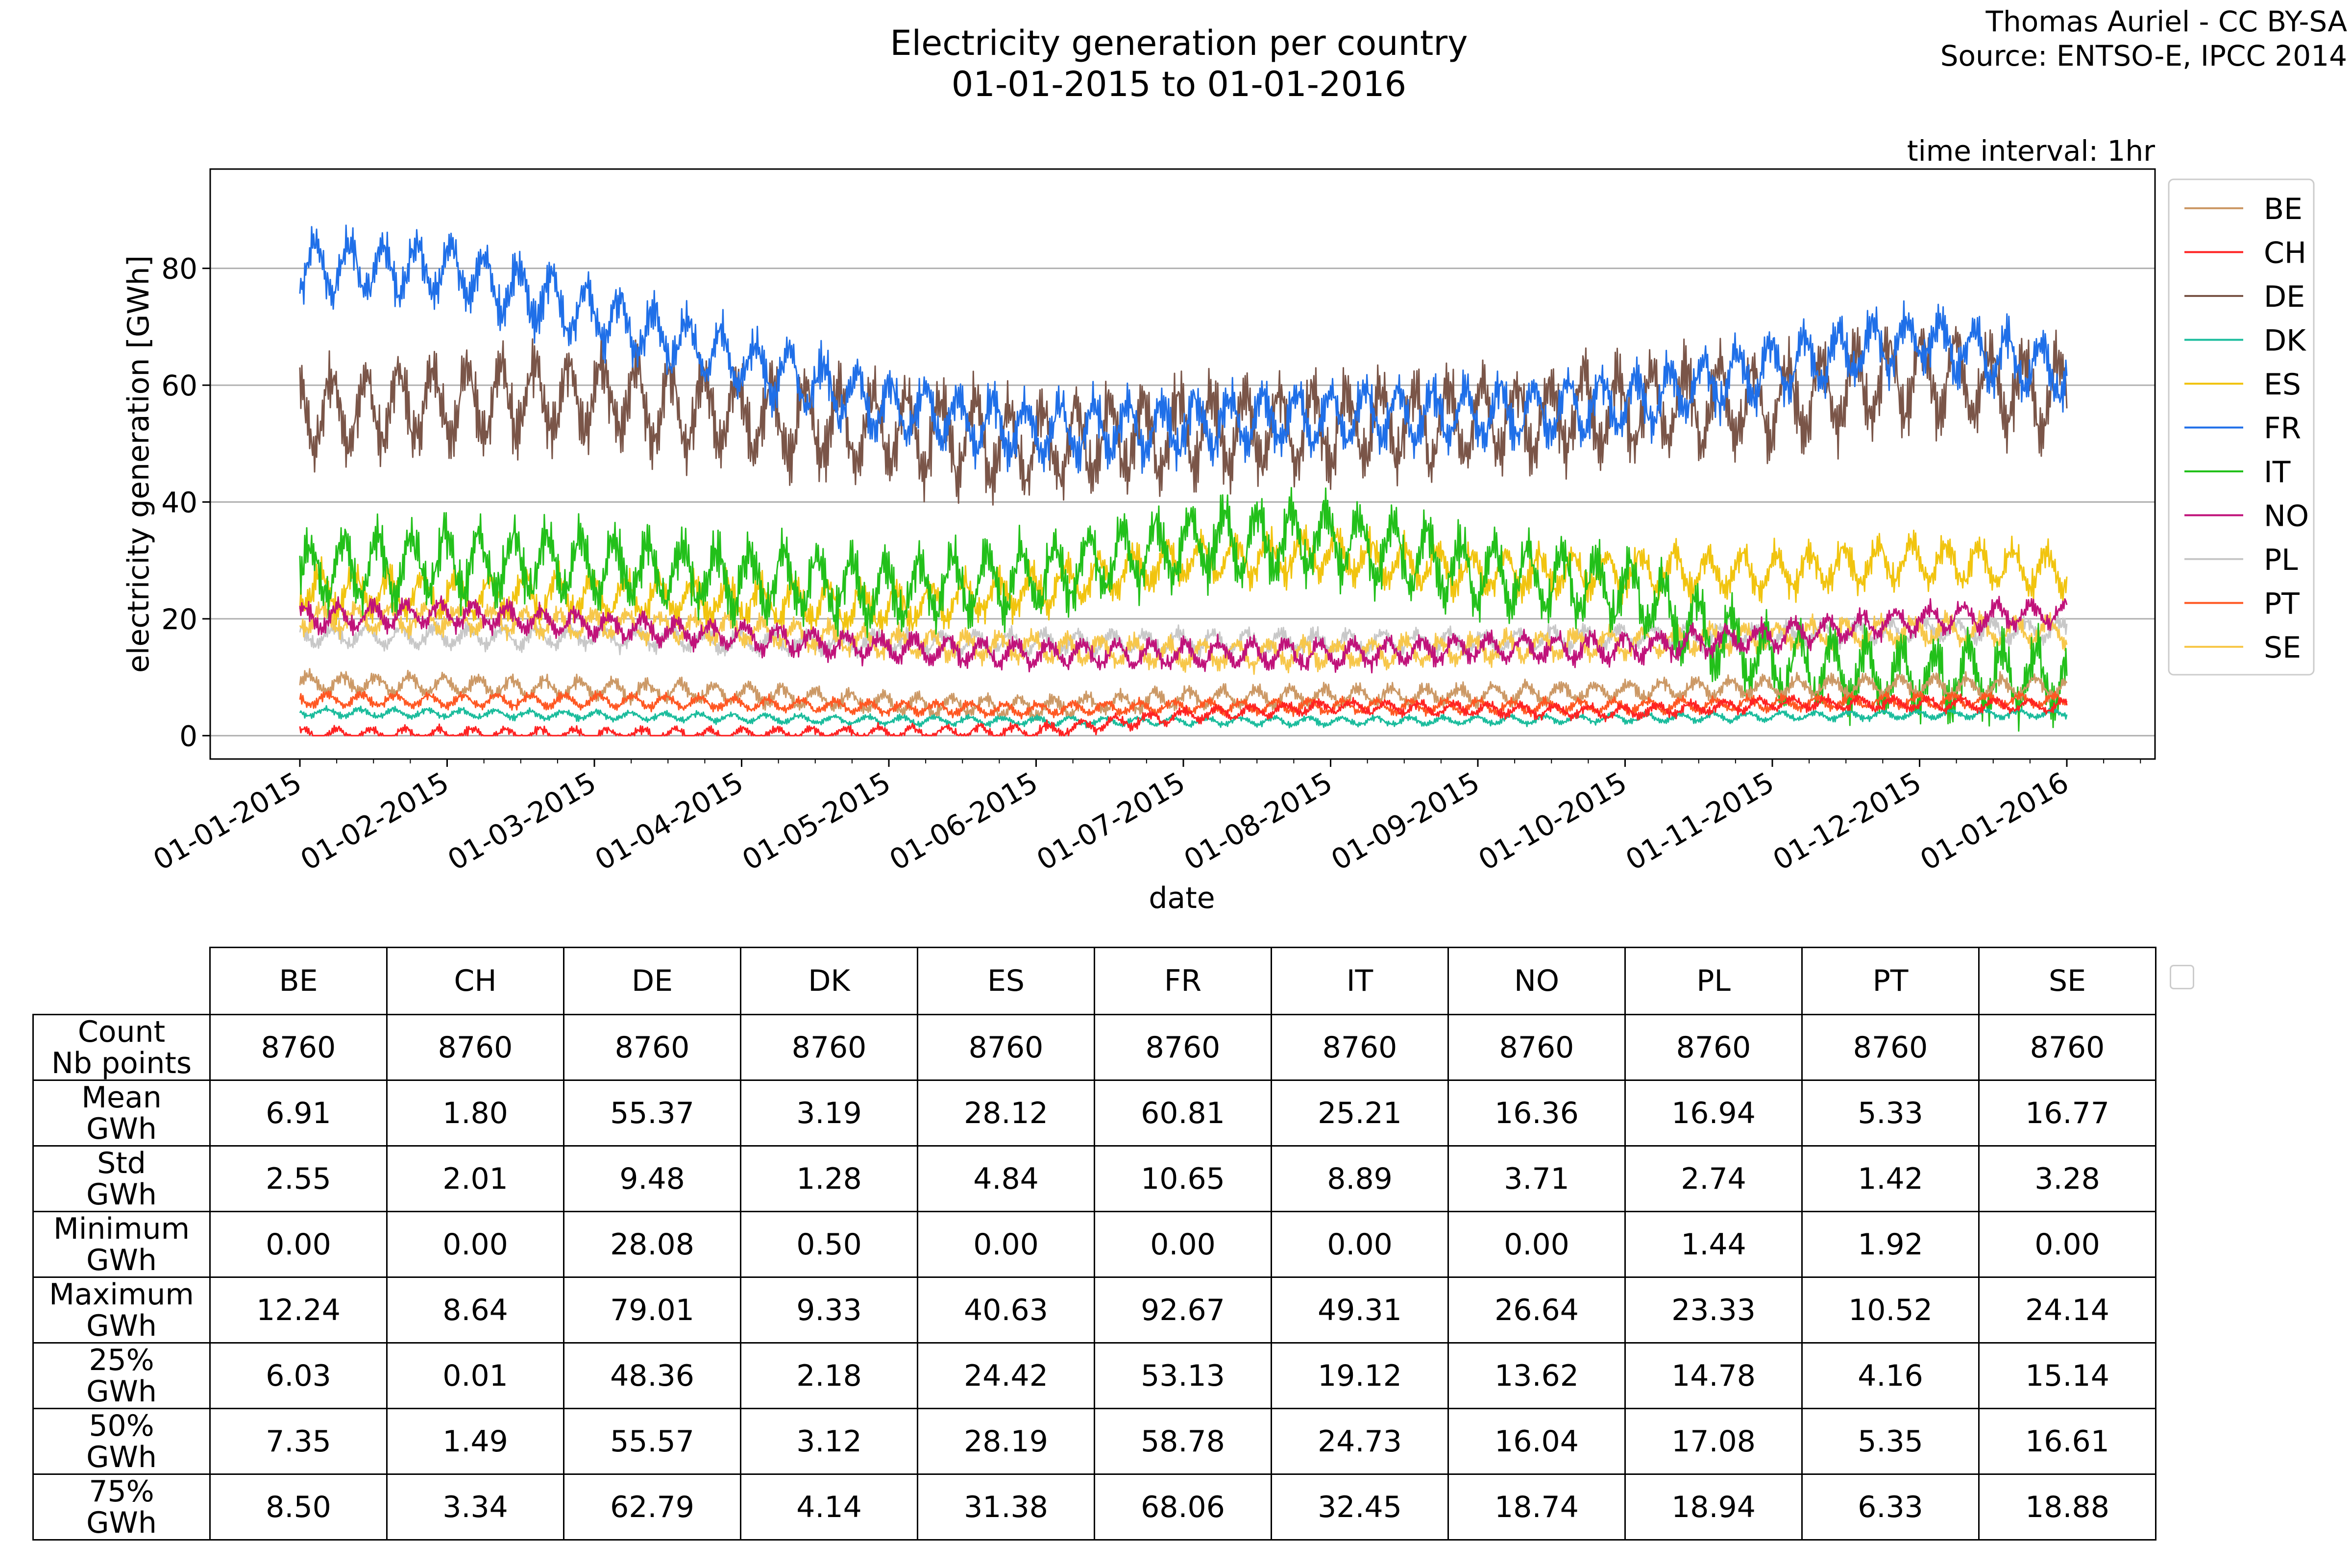 This screenshot has width=2352, height=1568. What do you see at coordinates (1360, 1375) in the screenshot?
I see `stats-cell: 19.12` at bounding box center [1360, 1375].